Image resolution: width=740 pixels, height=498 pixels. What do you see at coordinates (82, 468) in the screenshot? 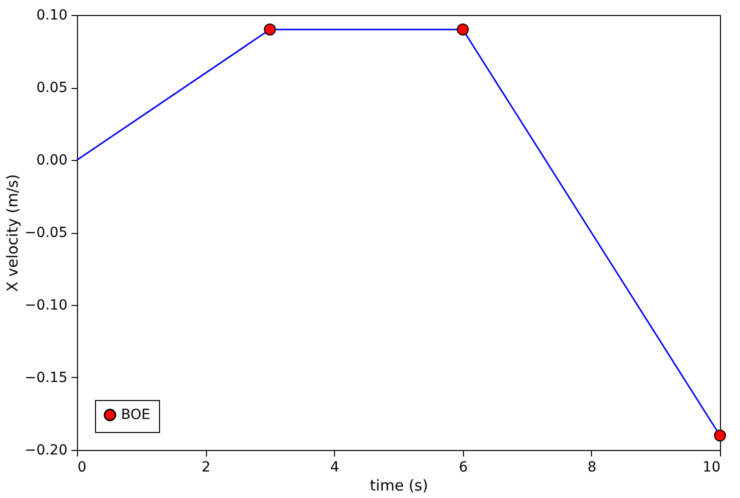
I see `x-tick-label: 0` at bounding box center [82, 468].